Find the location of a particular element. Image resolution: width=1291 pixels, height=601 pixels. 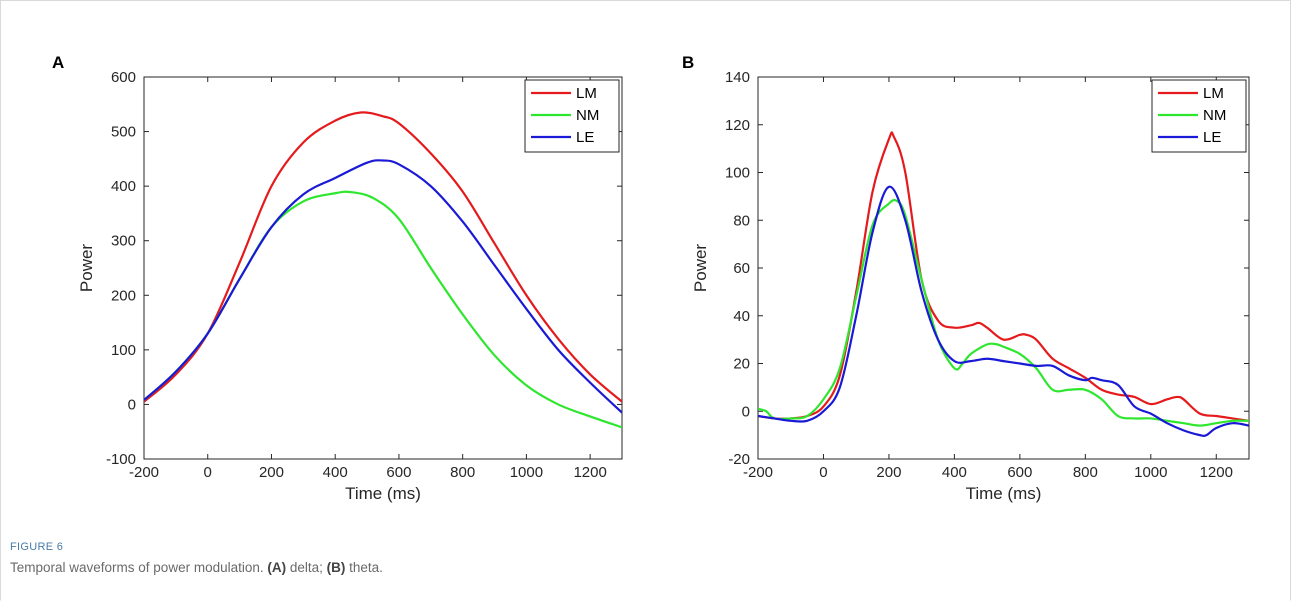

panel-a-y-tick-label: 300 is located at coordinates (123, 241).